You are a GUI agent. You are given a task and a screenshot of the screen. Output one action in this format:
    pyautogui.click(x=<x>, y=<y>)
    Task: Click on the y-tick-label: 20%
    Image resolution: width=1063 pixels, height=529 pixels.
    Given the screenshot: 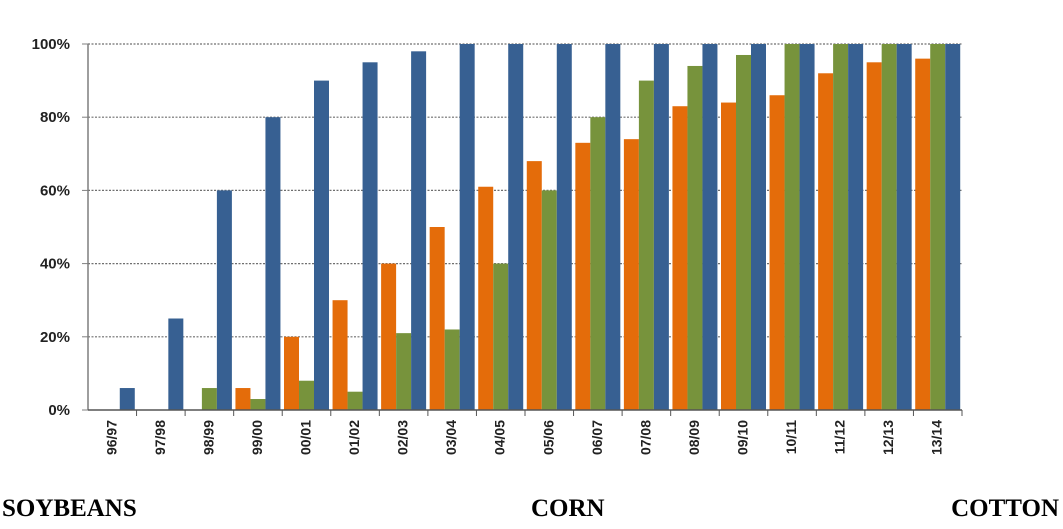 What is the action you would take?
    pyautogui.click(x=55, y=337)
    